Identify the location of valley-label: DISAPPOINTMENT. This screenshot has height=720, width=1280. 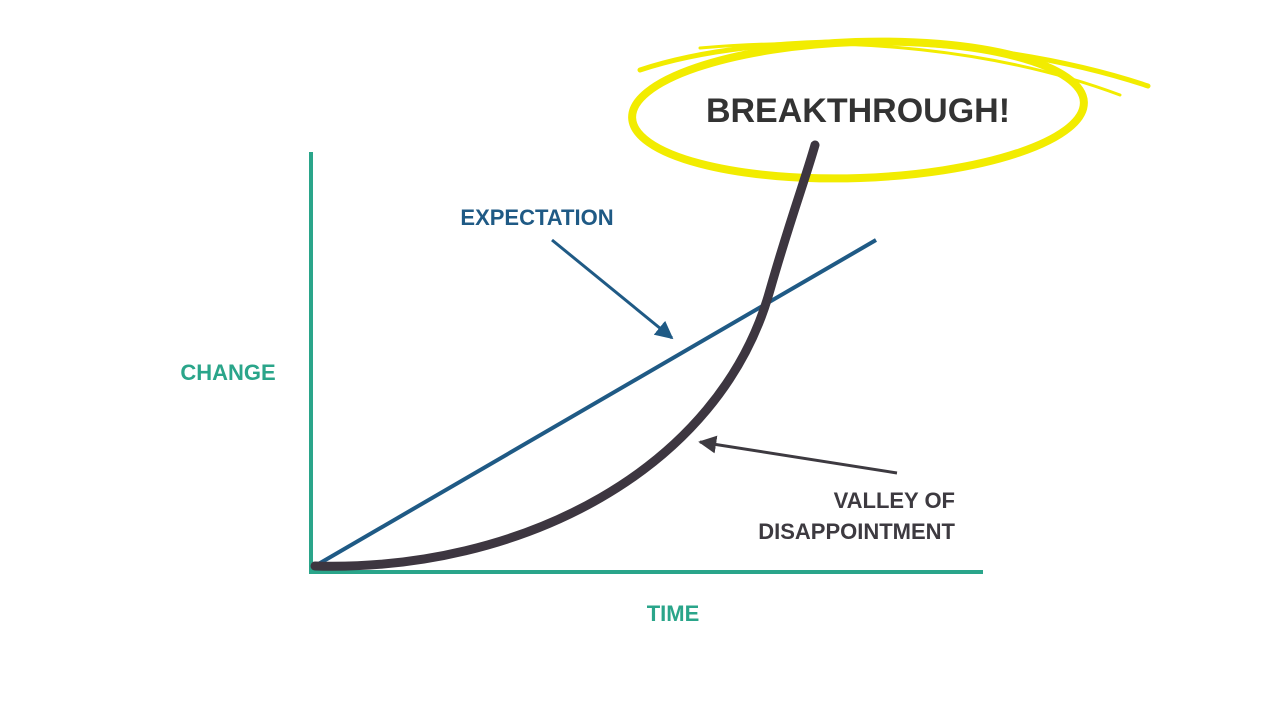
(856, 531).